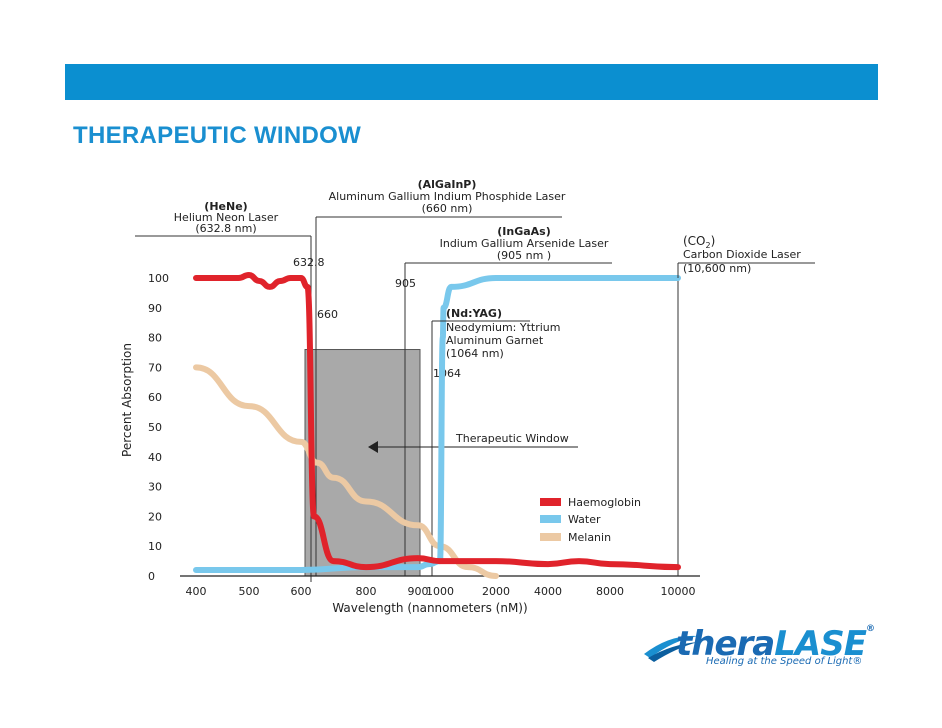 This screenshot has height=728, width=942. What do you see at coordinates (155, 367) in the screenshot?
I see `y-tick-label: 70` at bounding box center [155, 367].